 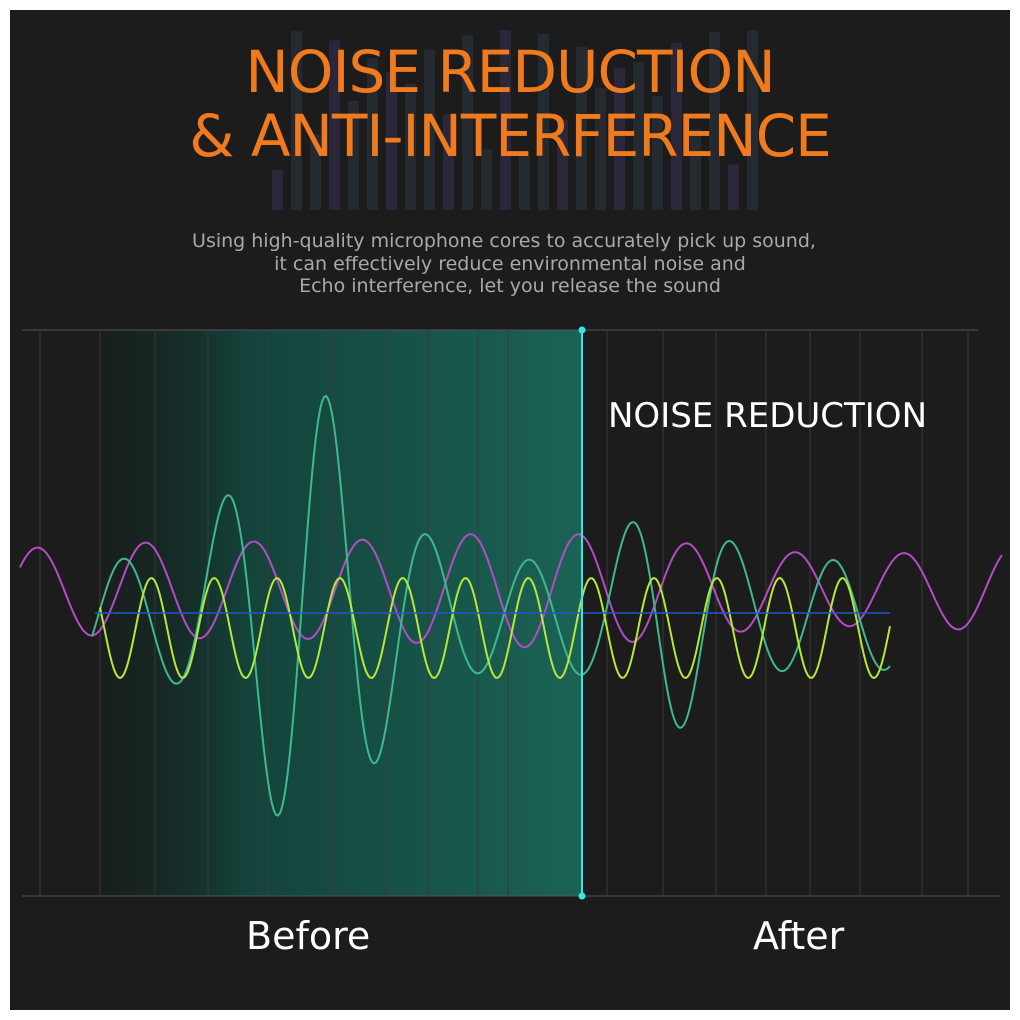 I want to click on equalizer-bars-icon, so click(x=515, y=120).